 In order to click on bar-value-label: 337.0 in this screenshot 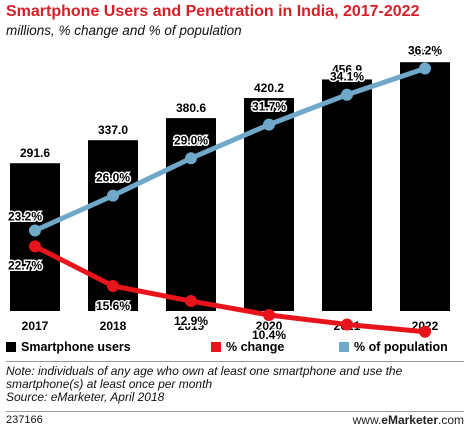, I will do `click(113, 130)`.